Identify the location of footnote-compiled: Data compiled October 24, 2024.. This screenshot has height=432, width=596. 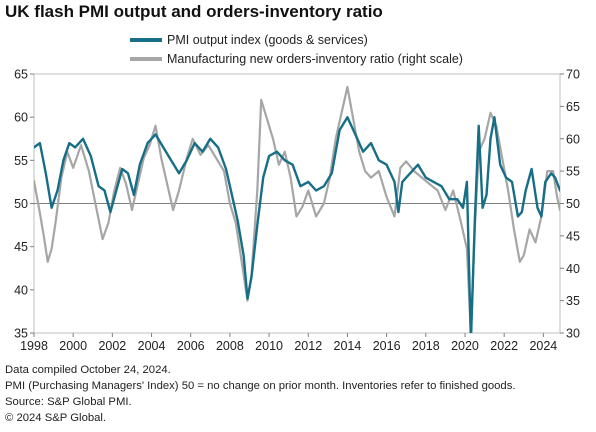
(88, 370).